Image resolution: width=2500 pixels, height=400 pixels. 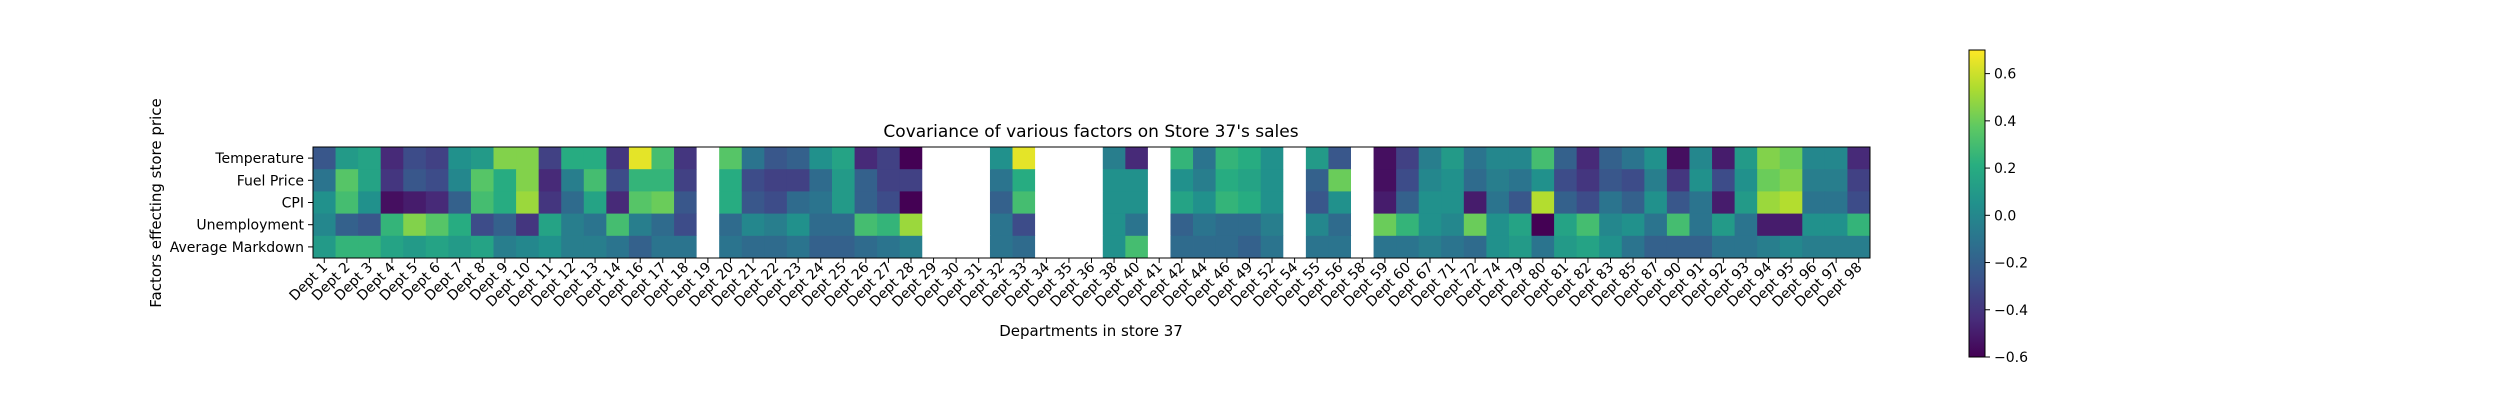 I want to click on colorbar-tick-label: 0.0, so click(x=2005, y=216).